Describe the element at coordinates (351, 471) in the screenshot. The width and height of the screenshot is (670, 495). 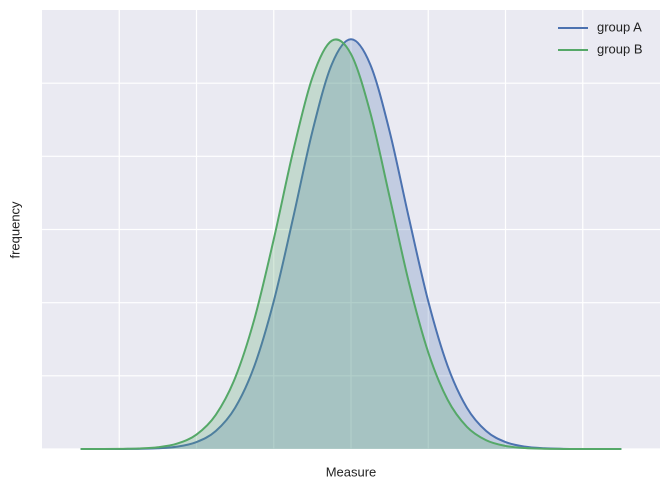
I see `x-axis-label: Measure` at that location.